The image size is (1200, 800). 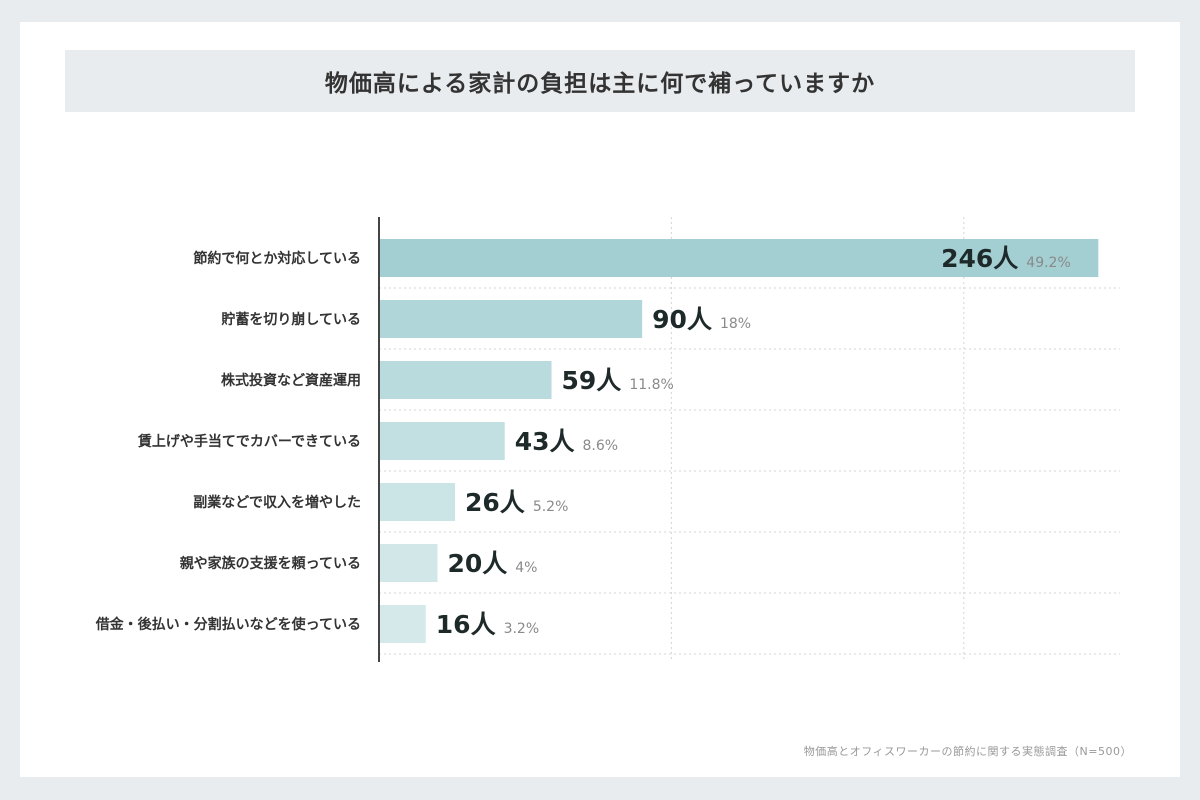 What do you see at coordinates (979, 258) in the screenshot?
I see `value-label: 246人` at bounding box center [979, 258].